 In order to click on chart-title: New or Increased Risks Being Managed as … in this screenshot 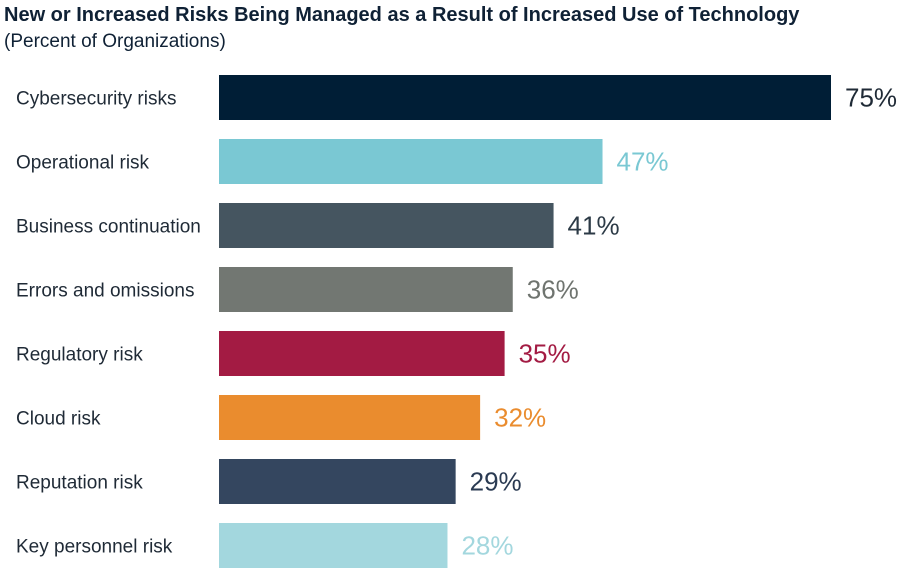, I will do `click(402, 15)`.